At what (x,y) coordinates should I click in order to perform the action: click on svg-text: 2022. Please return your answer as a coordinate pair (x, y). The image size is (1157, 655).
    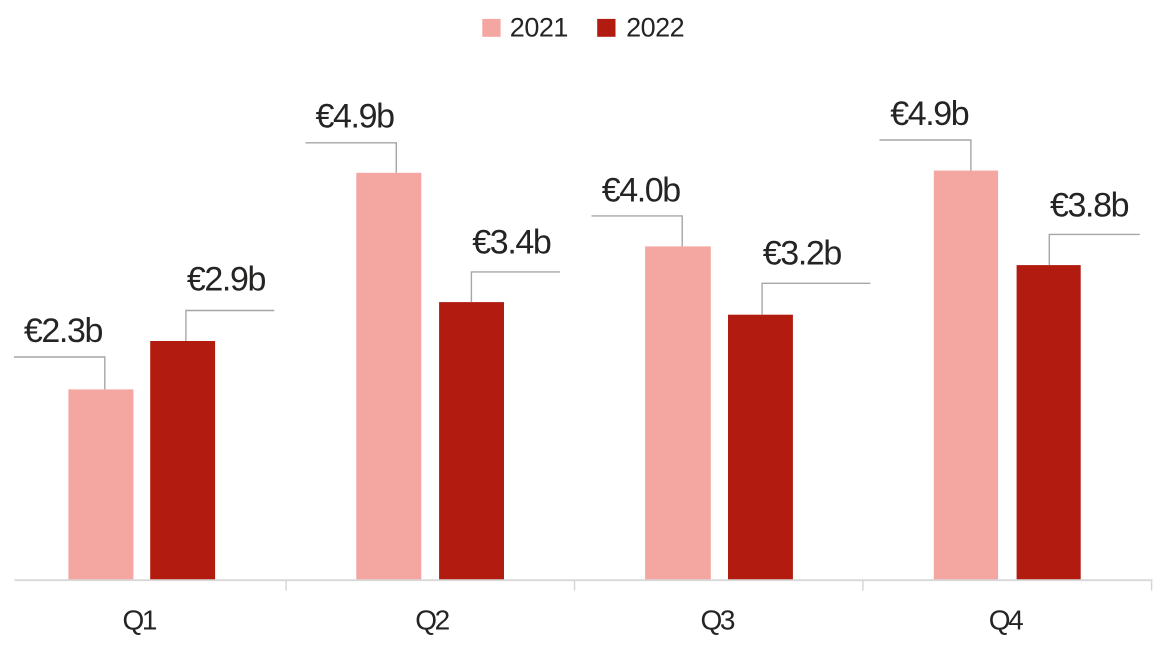
    Looking at the image, I should click on (655, 28).